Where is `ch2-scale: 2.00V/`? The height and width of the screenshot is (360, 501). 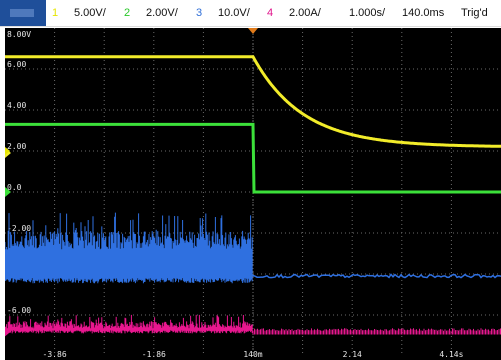 ch2-scale: 2.00V/ is located at coordinates (162, 13).